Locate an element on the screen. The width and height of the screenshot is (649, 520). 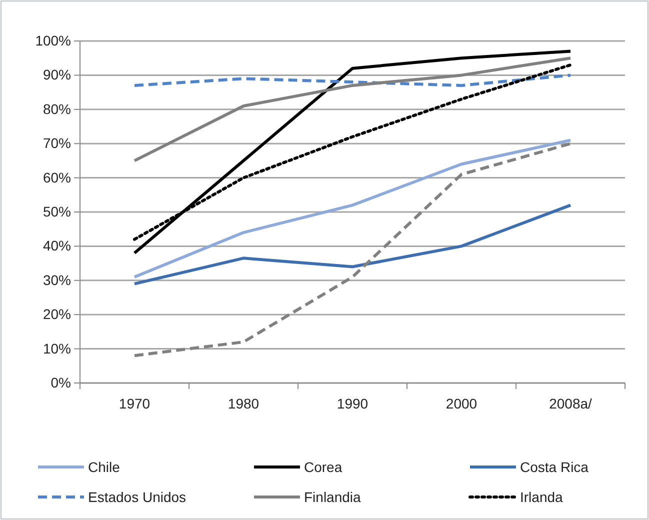
legend-label: Irlanda is located at coordinates (542, 497).